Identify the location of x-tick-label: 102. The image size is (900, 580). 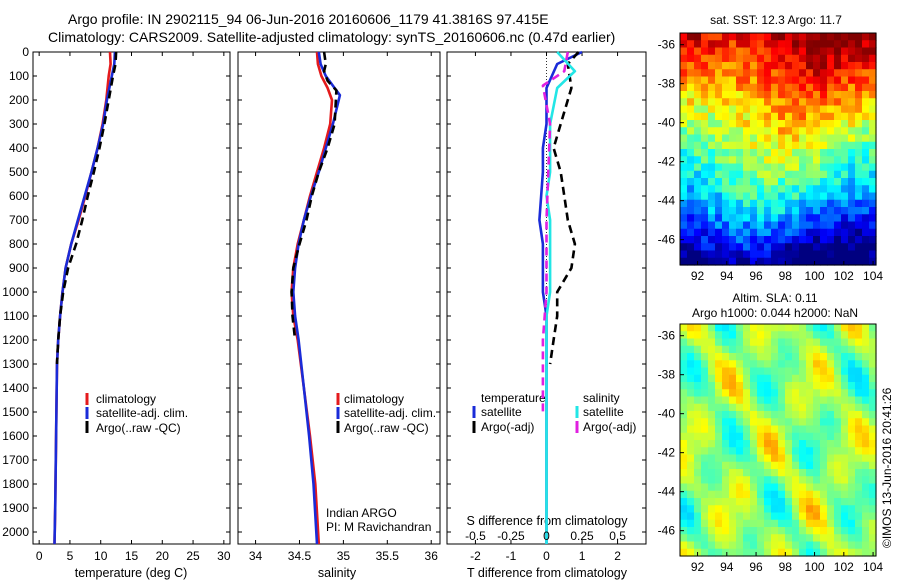
(844, 276).